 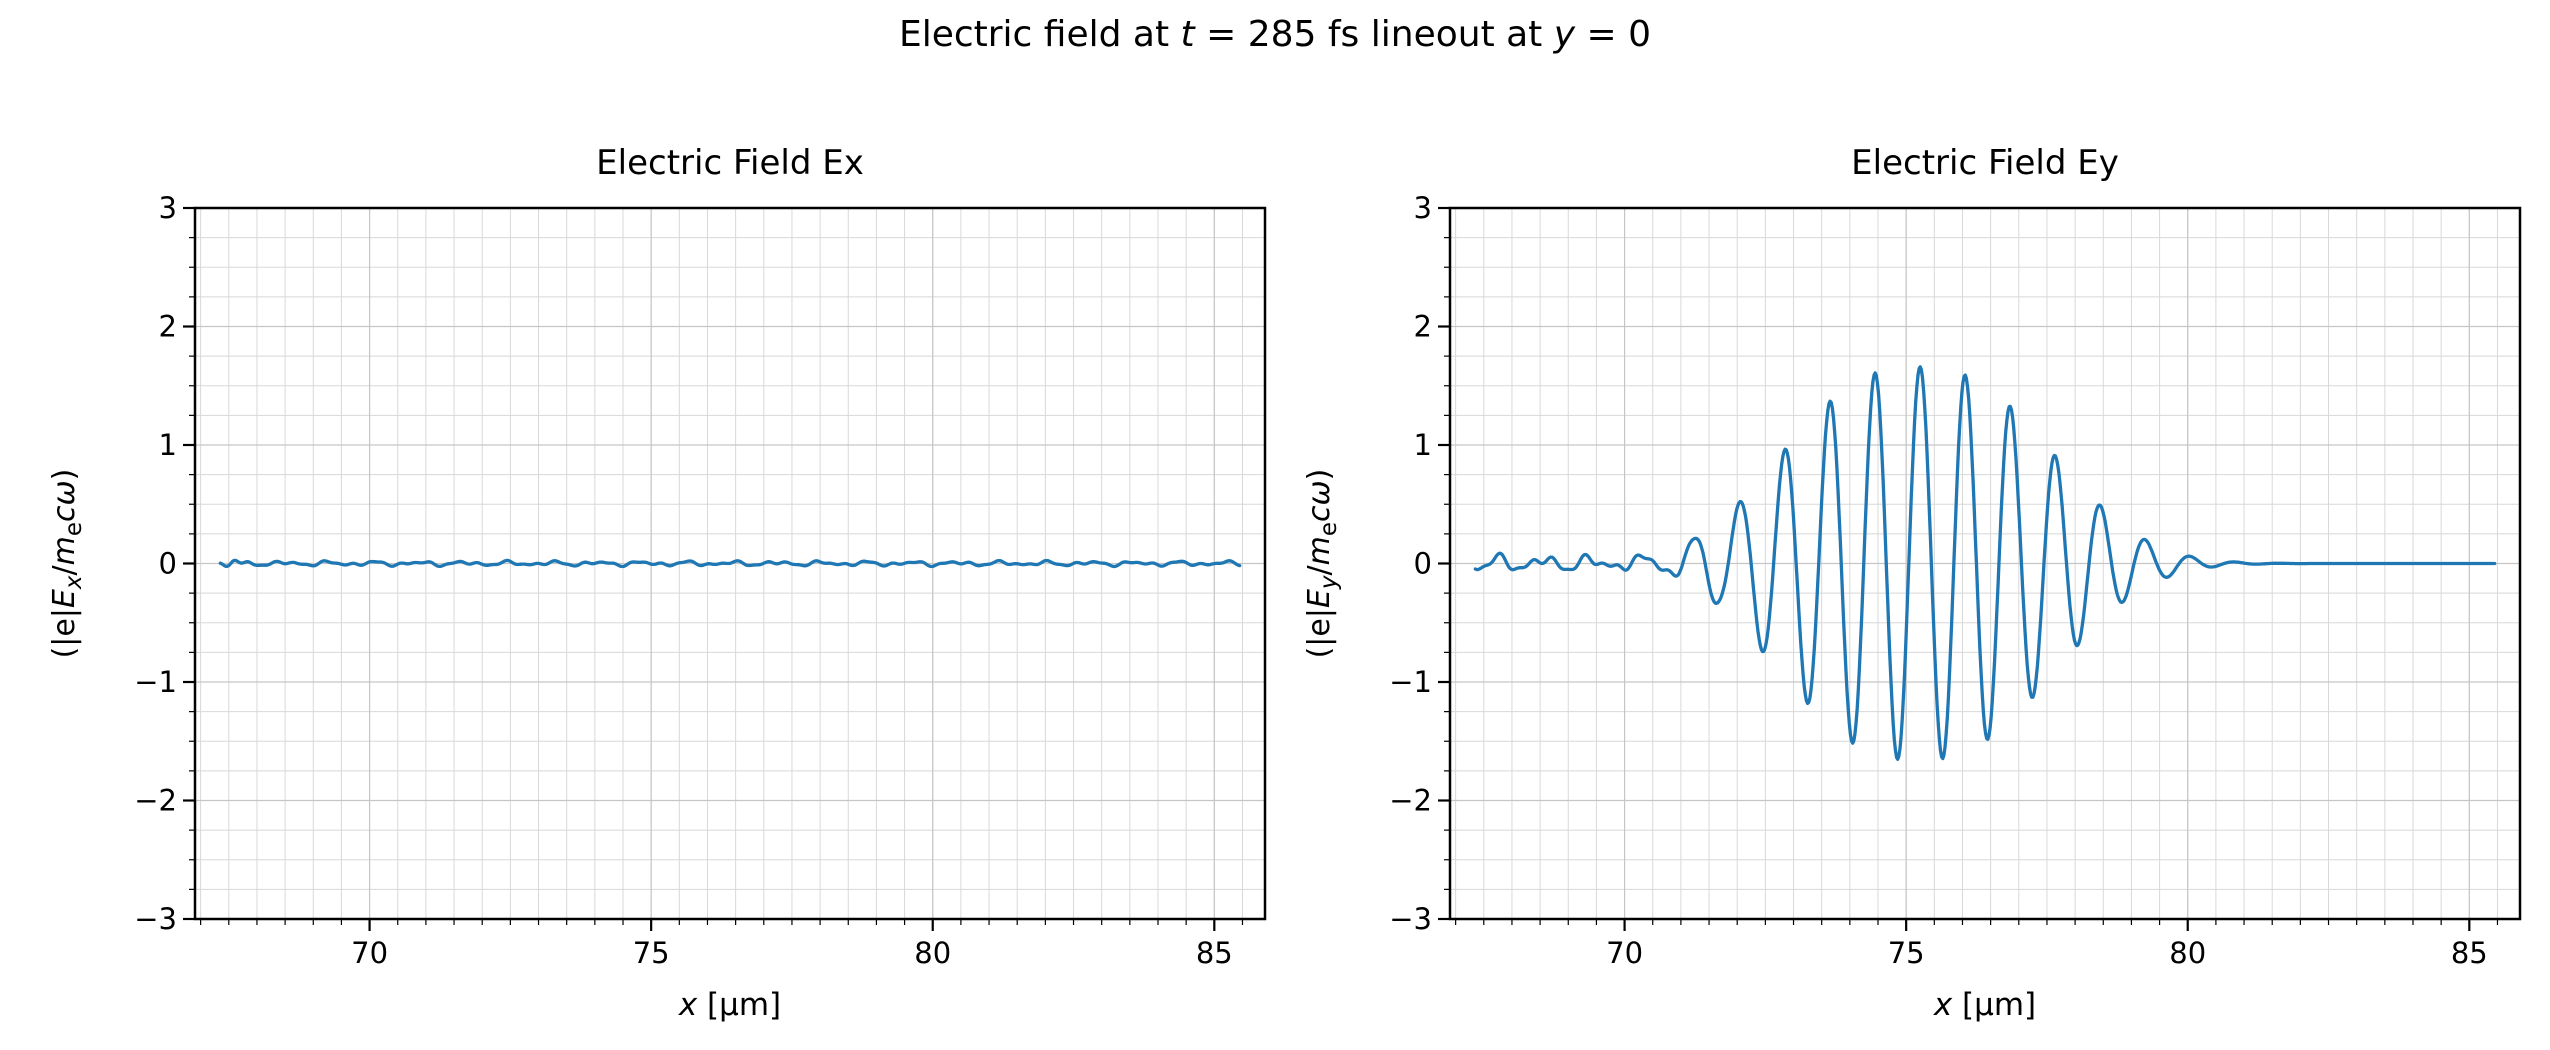 What do you see at coordinates (67, 564) in the screenshot?
I see `y-axis-label: (|e|Ex/mecω)` at bounding box center [67, 564].